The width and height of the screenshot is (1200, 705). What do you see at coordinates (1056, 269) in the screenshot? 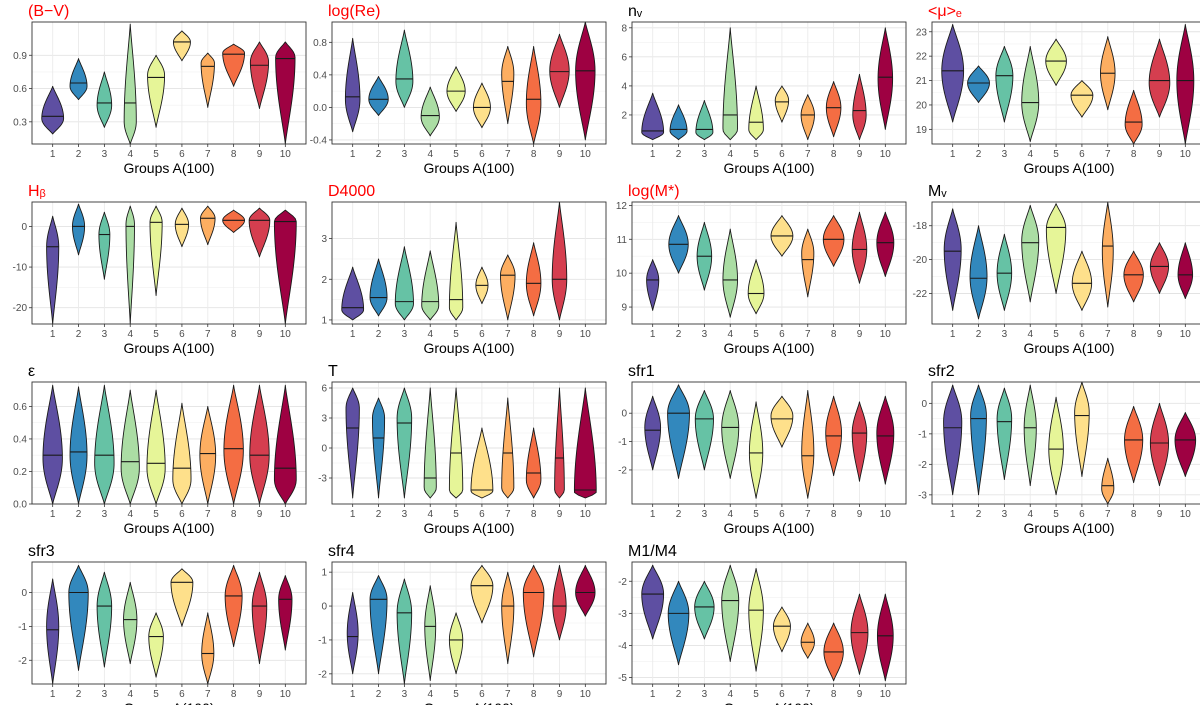
I see `panel-8: -22 -20 -18 1 2 3 4 5 6 7 8 9 10 Groups A(100) Mᵥ` at bounding box center [1056, 269].